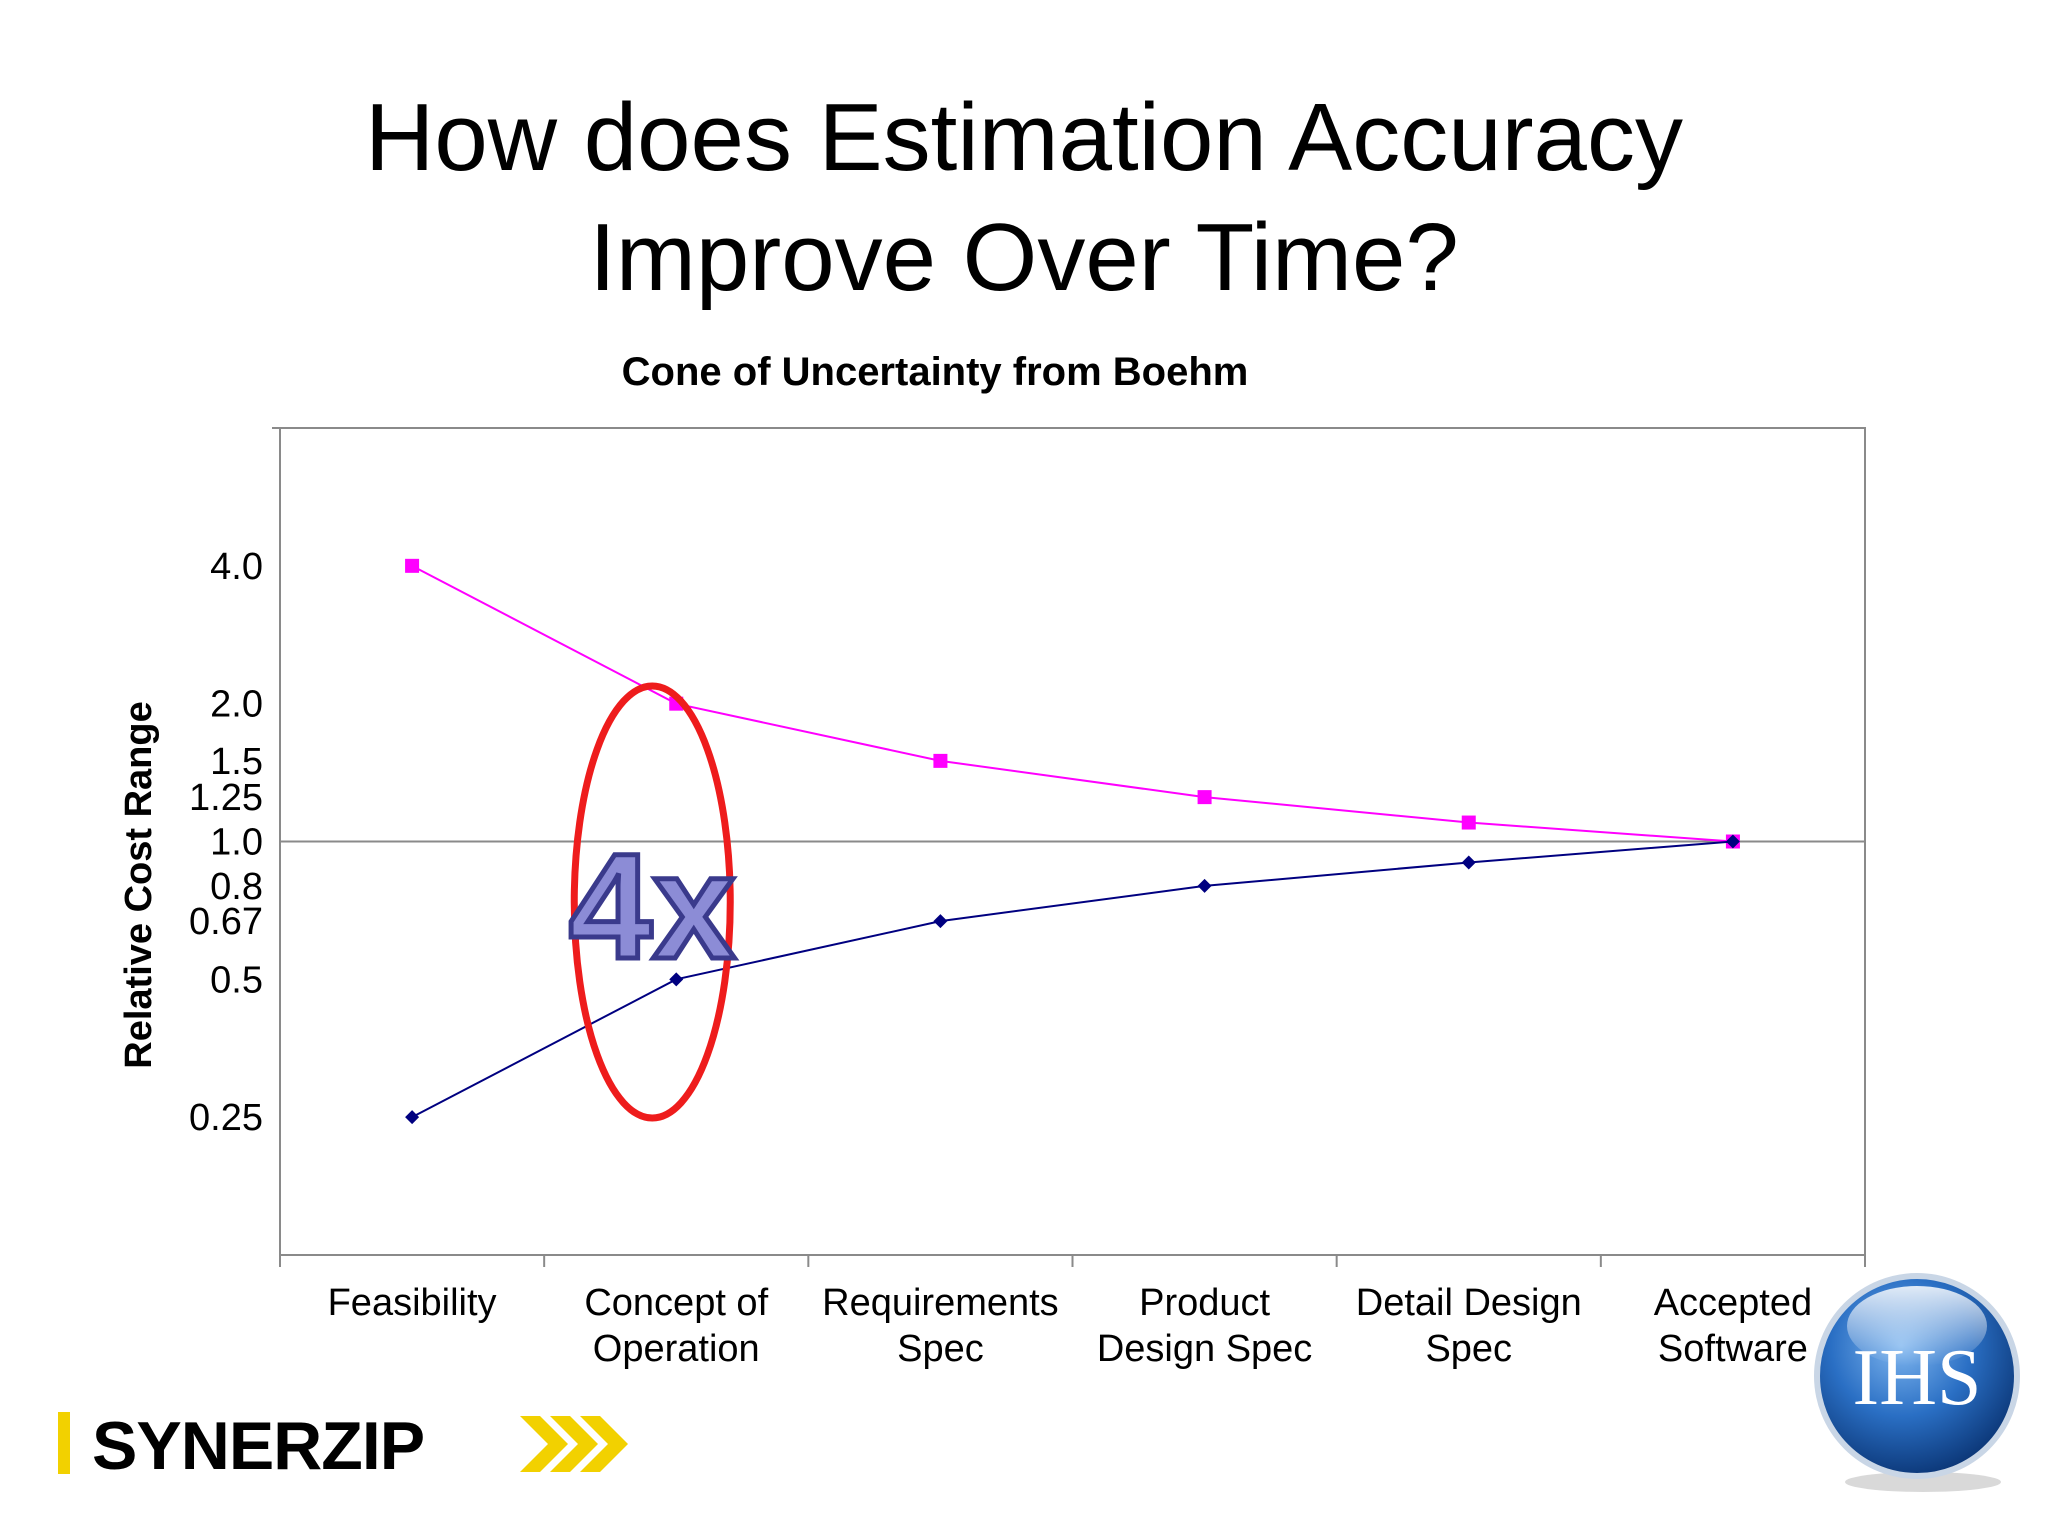  What do you see at coordinates (236, 567) in the screenshot?
I see `y-tick-label: 4.0` at bounding box center [236, 567].